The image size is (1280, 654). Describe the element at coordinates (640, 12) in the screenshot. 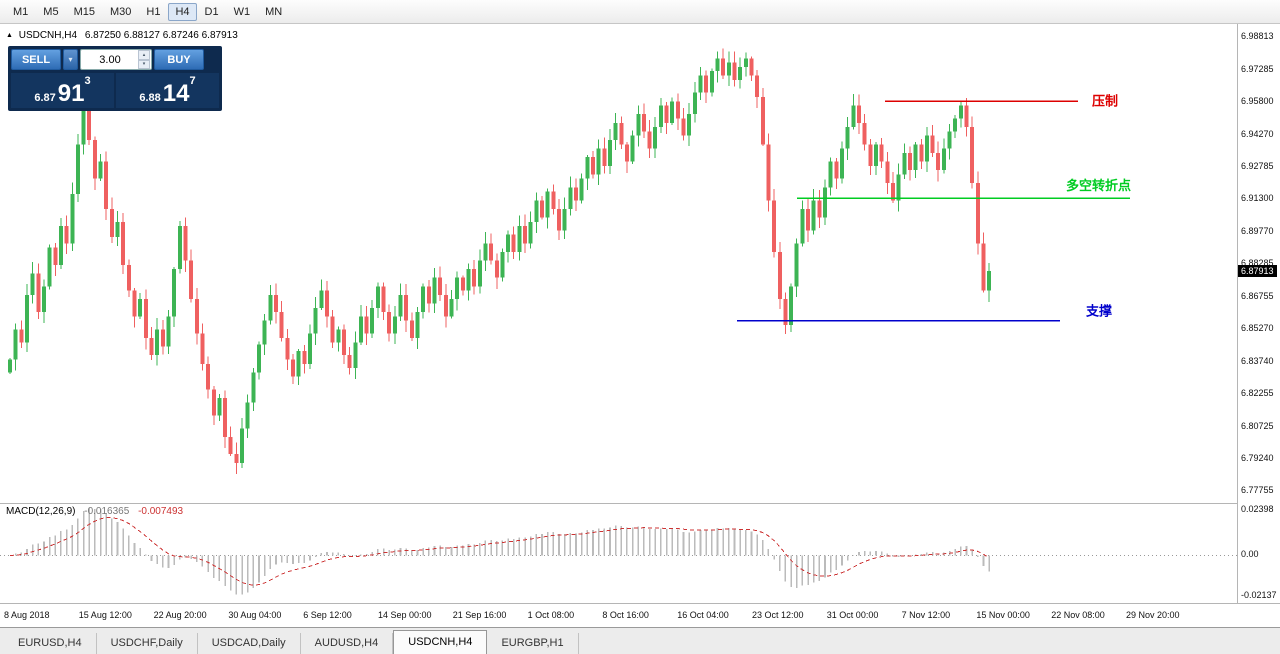

I see `timeframe-toolbar: M1 M5 M15 M30 H1 H4 D1 W1 MN` at that location.